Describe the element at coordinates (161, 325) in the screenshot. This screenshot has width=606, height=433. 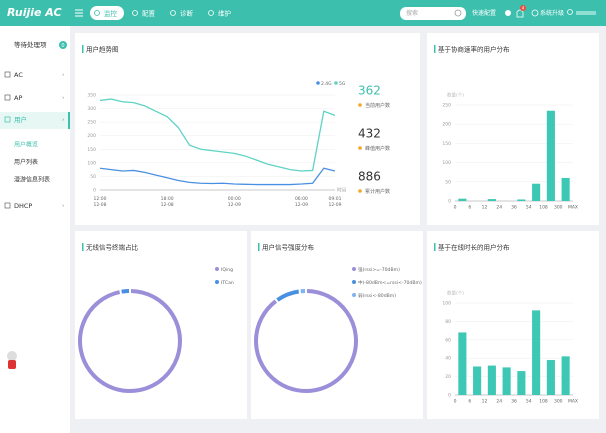
I see `card` at that location.